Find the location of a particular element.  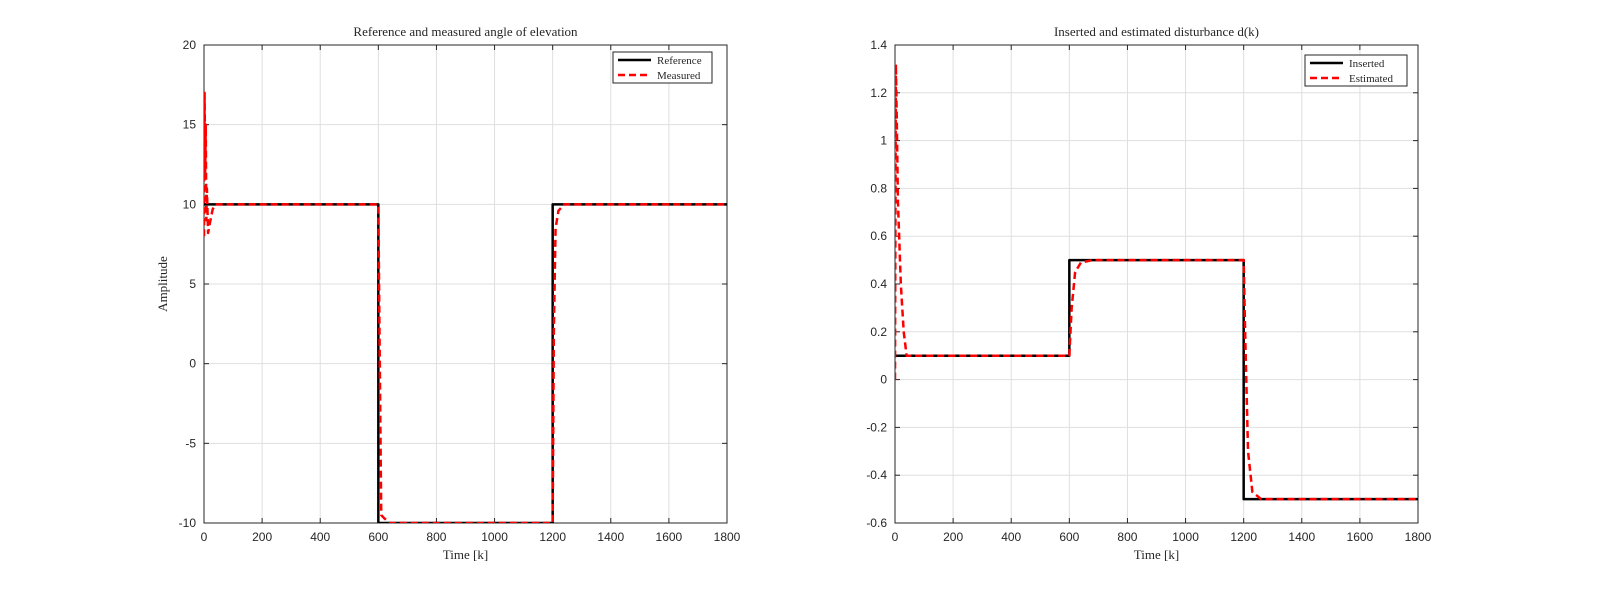

y-tick-label: -0.2 is located at coordinates (876, 427).